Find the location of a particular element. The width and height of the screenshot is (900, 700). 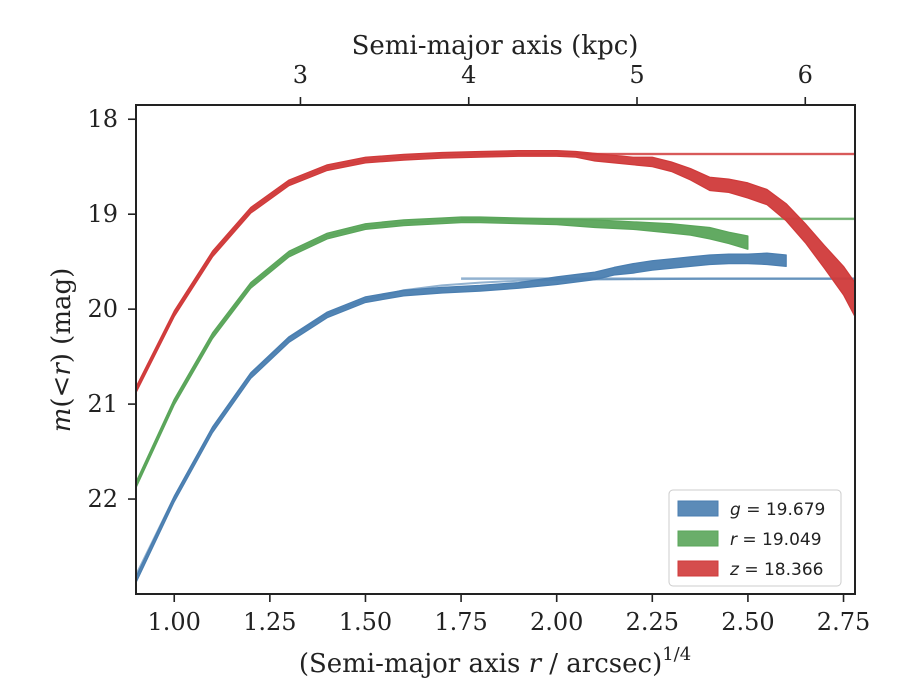

x-axis-title-variable: r is located at coordinates (536, 664).